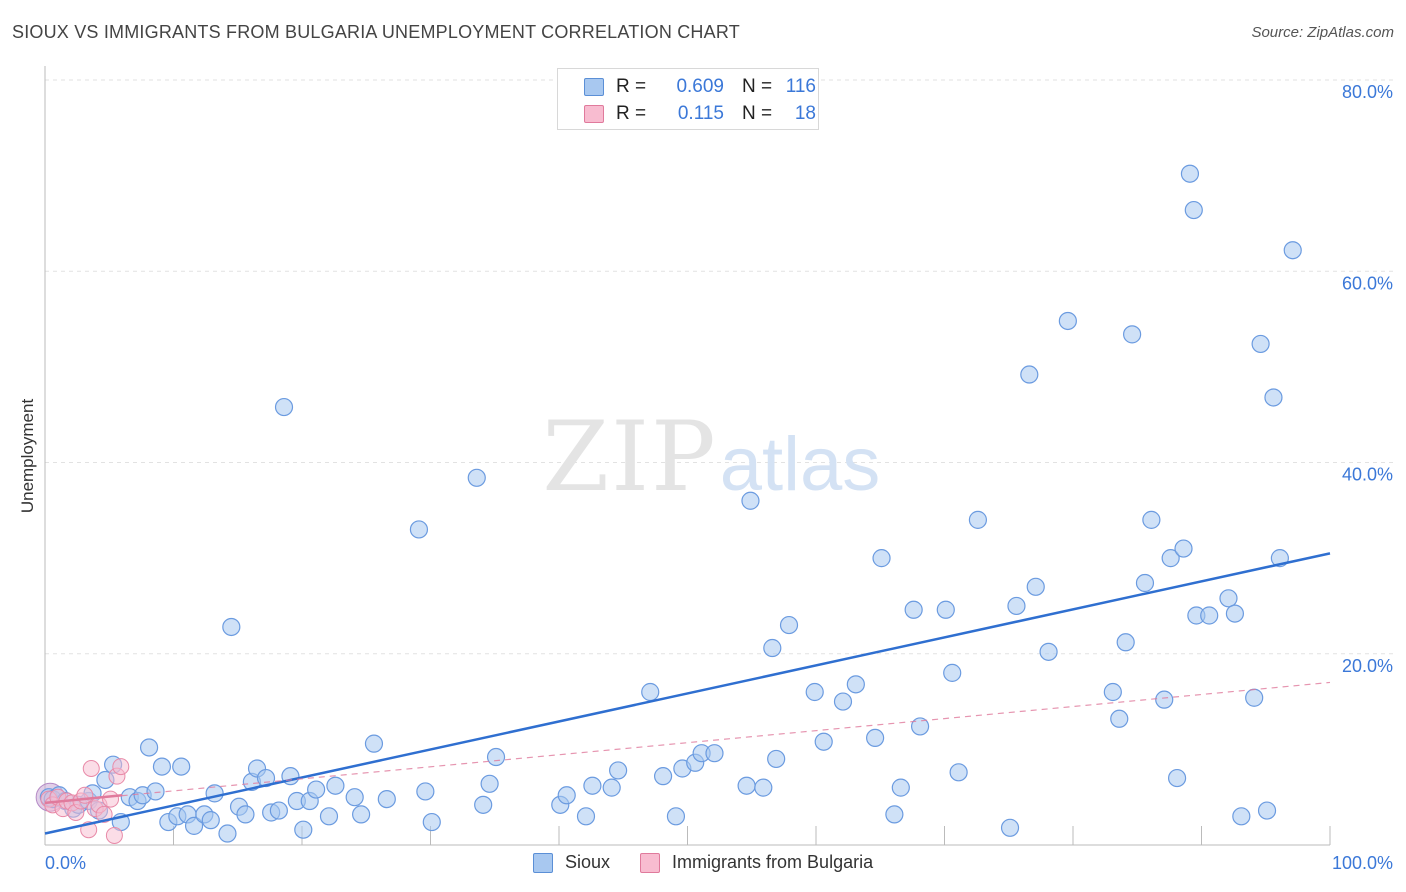  I want to click on watermark-atlas: atlas, so click(800, 464).